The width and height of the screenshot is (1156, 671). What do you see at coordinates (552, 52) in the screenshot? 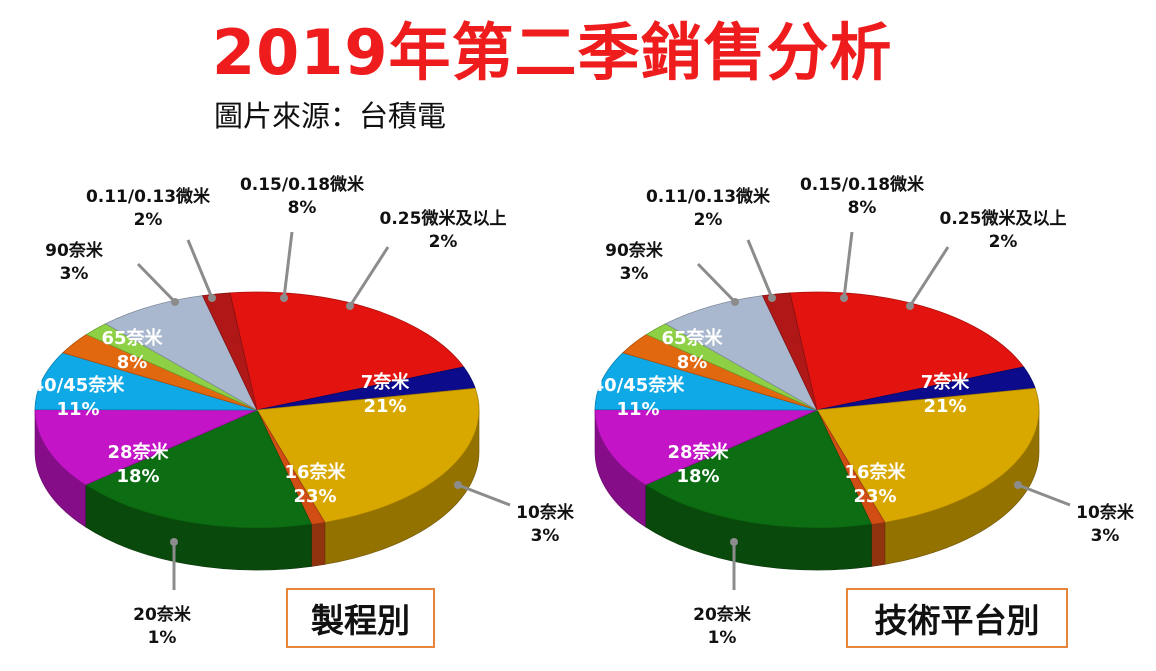
I see `page-title: 2019年第二季銷售分析` at bounding box center [552, 52].